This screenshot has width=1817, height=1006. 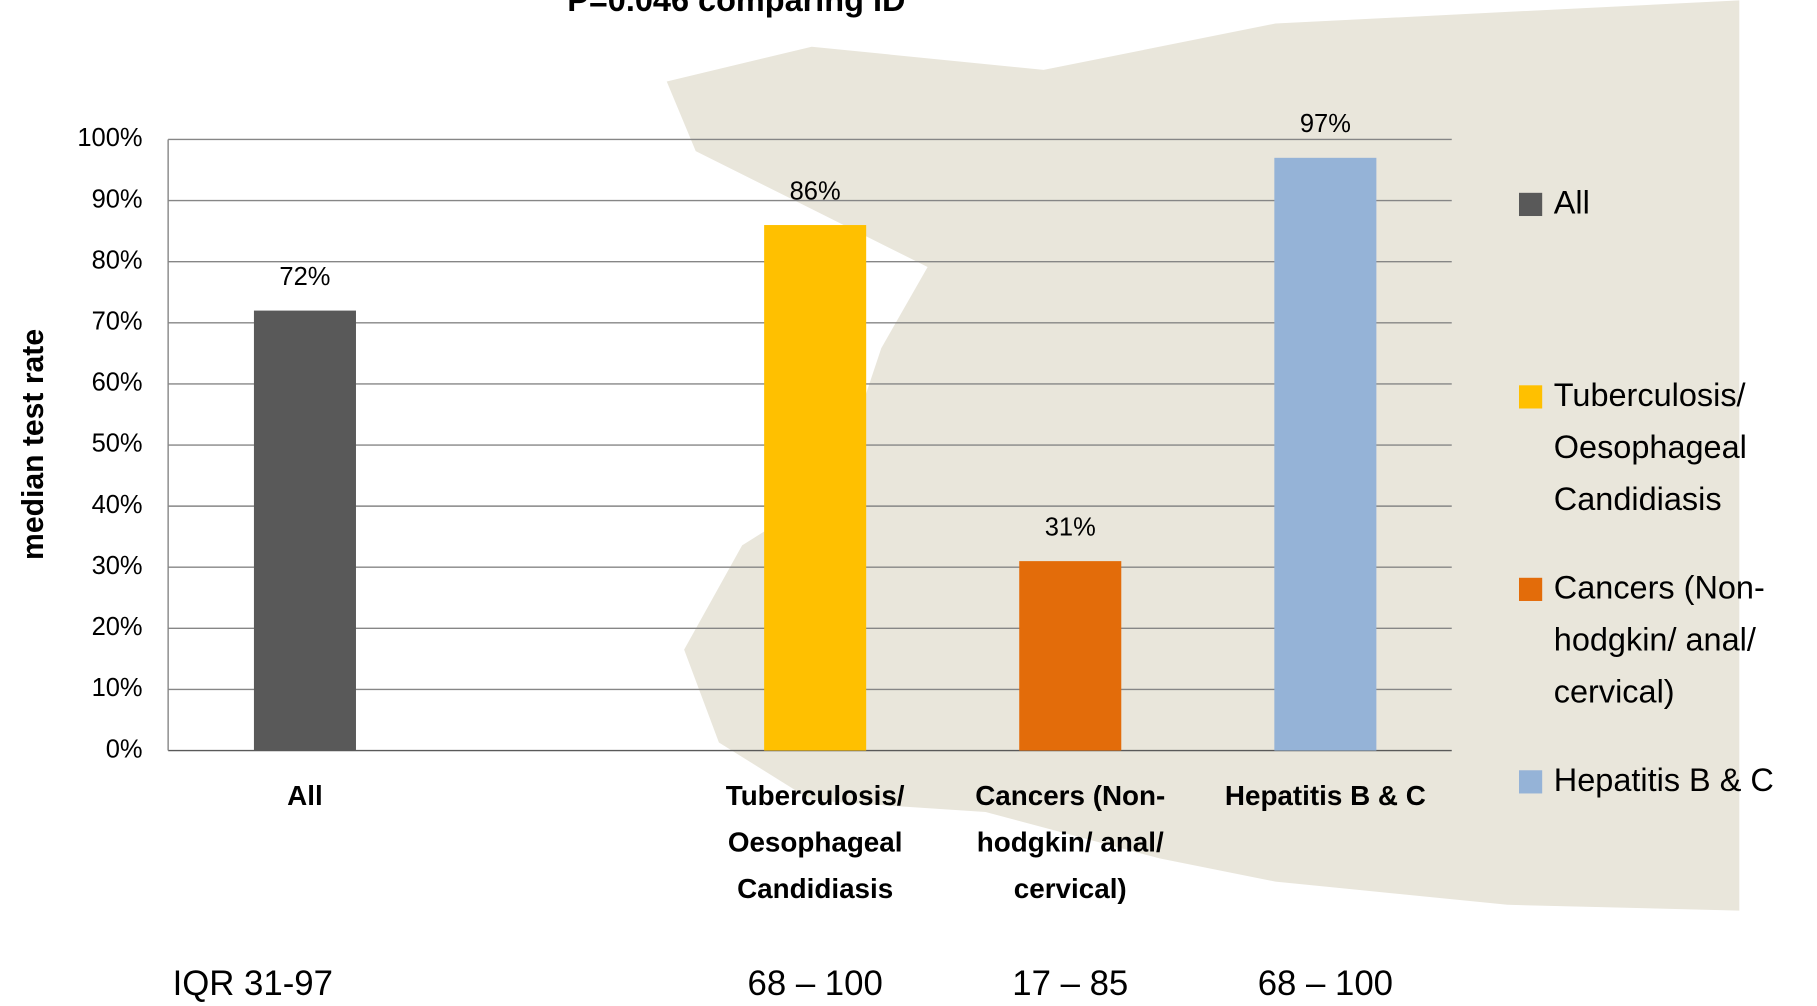 I want to click on x-tick-label: Tuberculosis/Oesophageal Candidiasis, so click(x=815, y=842).